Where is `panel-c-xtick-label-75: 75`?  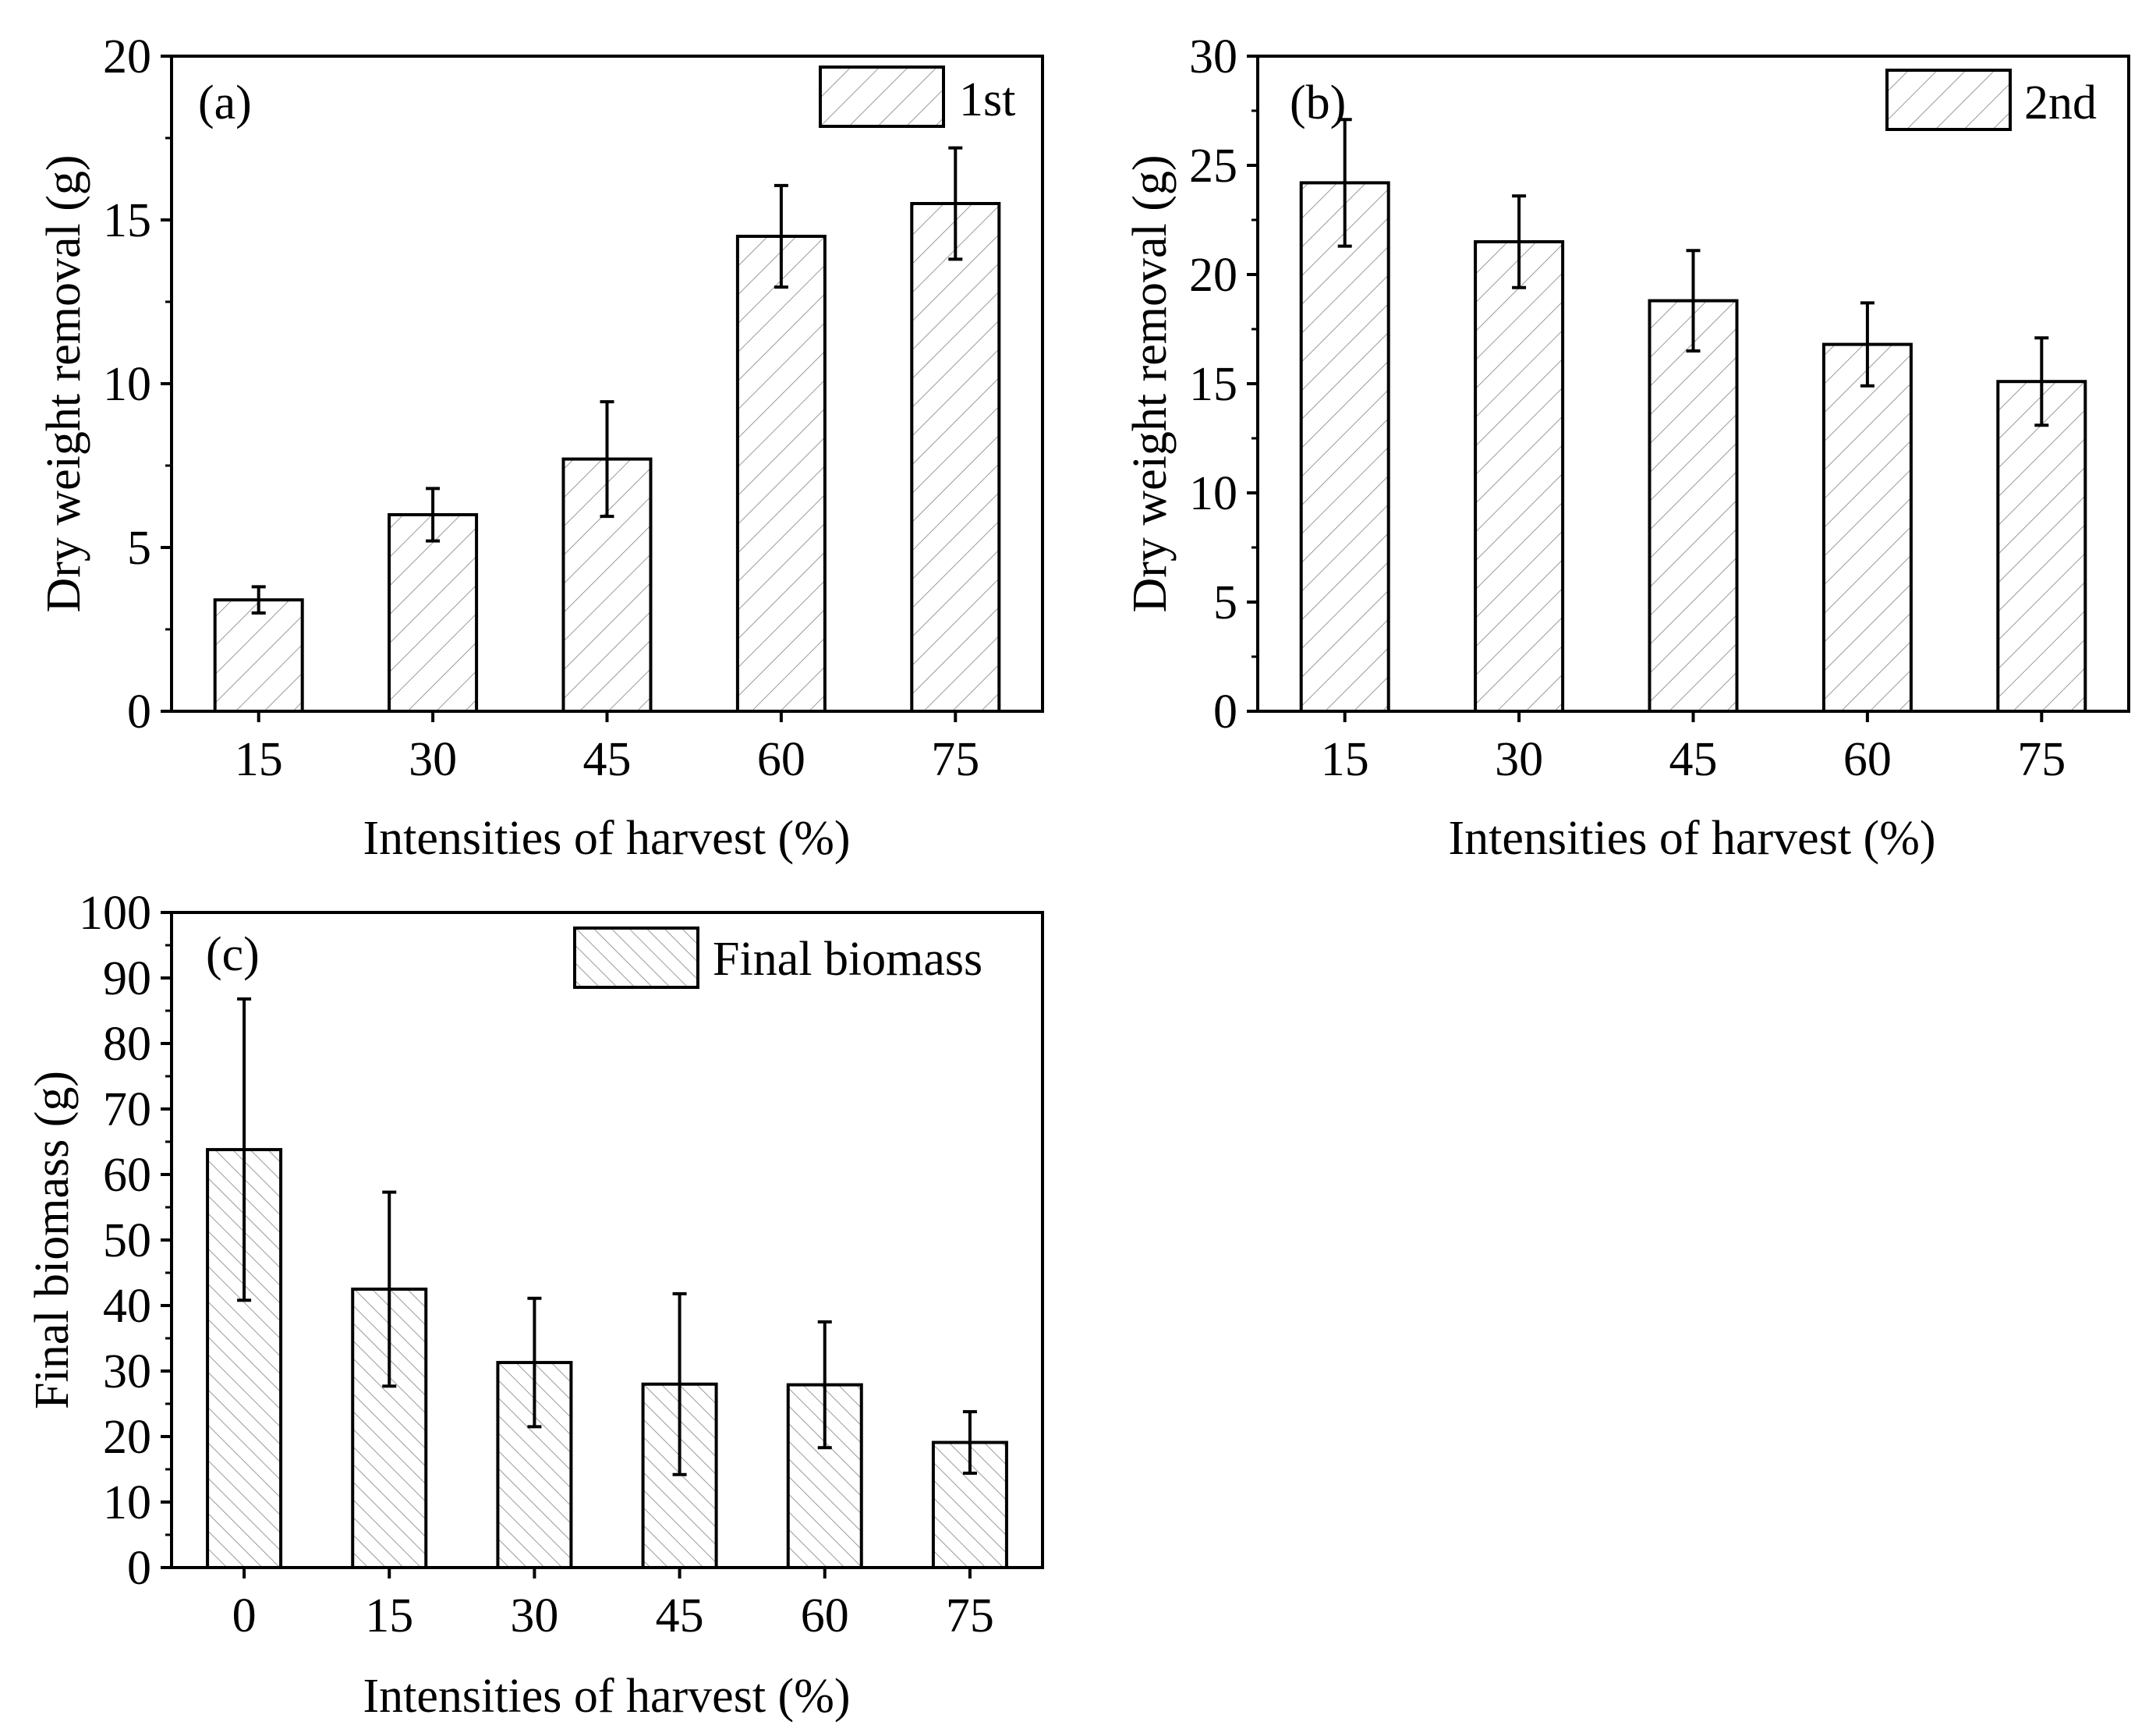
panel-c-xtick-label-75: 75 is located at coordinates (970, 1615).